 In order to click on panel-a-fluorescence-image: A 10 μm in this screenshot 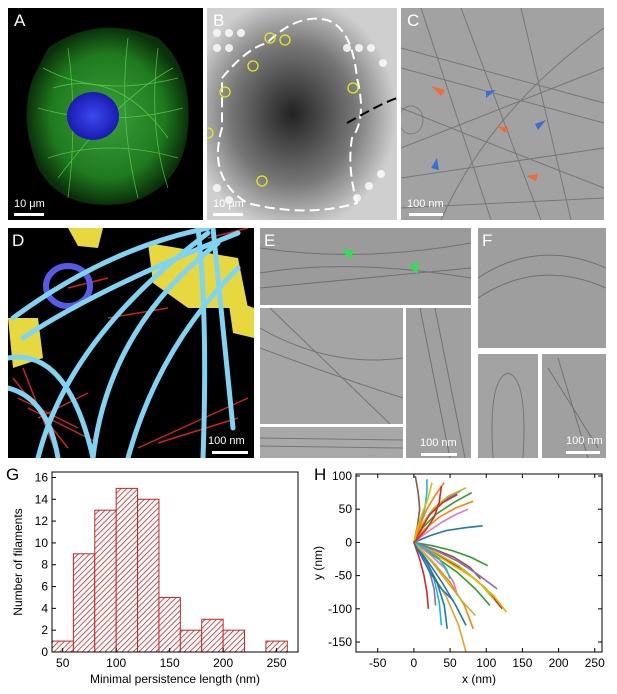, I will do `click(105, 114)`.